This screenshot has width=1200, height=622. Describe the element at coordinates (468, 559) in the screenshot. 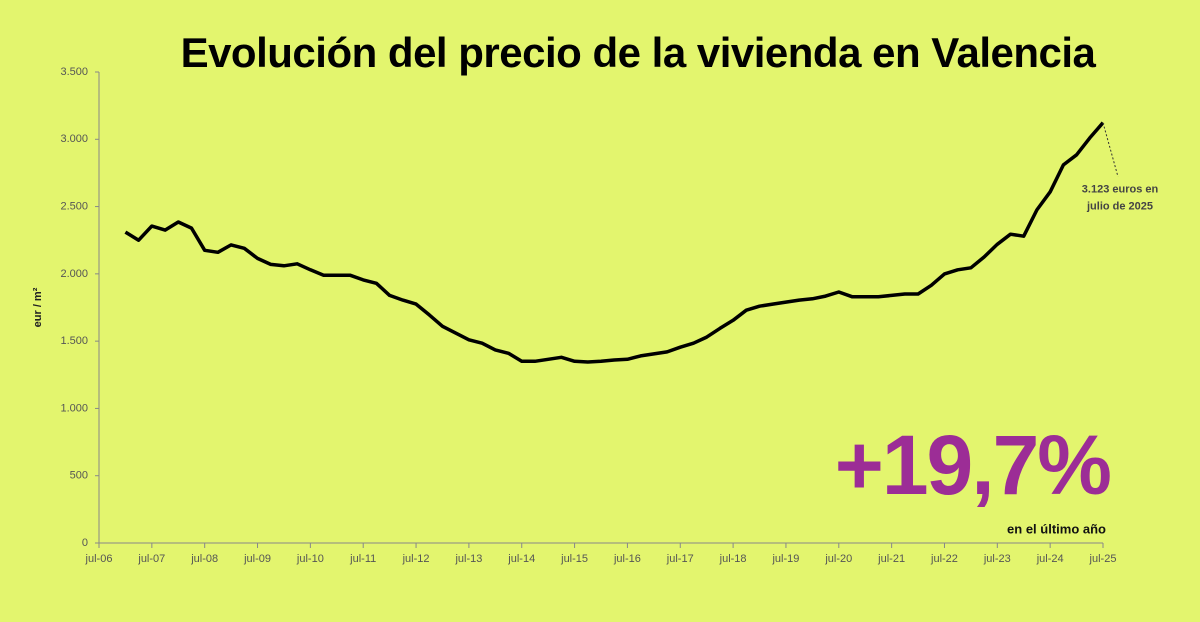

I see `x-tick-label: jul-13` at that location.